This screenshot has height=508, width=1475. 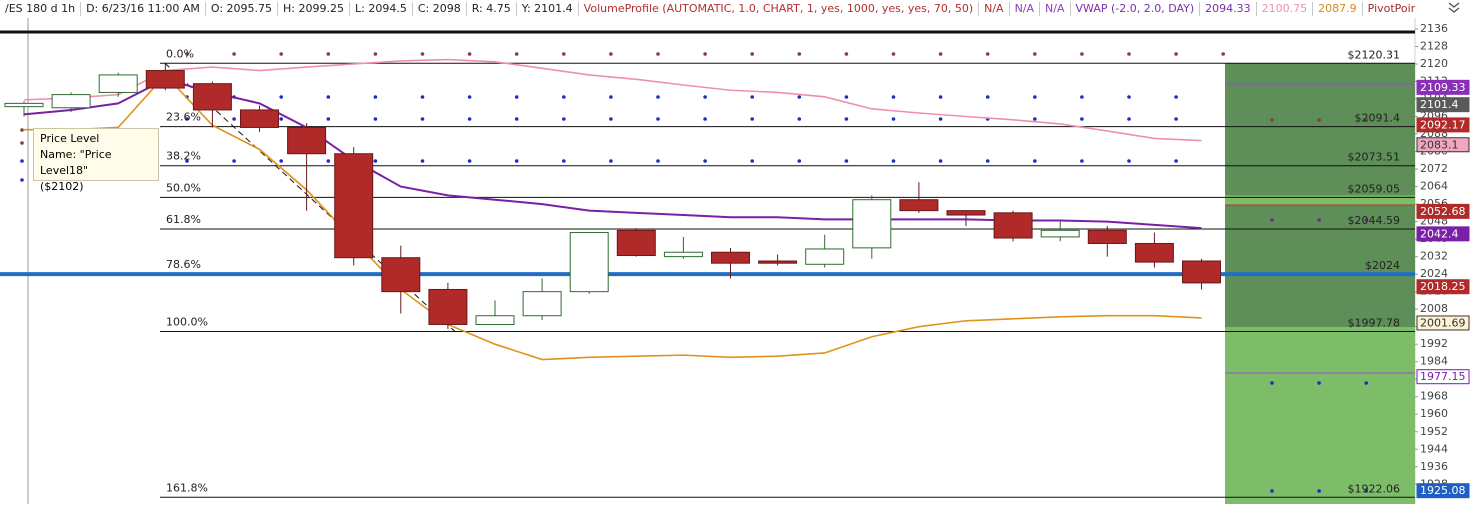 I want to click on header-item: R: 4.75, so click(x=492, y=9).